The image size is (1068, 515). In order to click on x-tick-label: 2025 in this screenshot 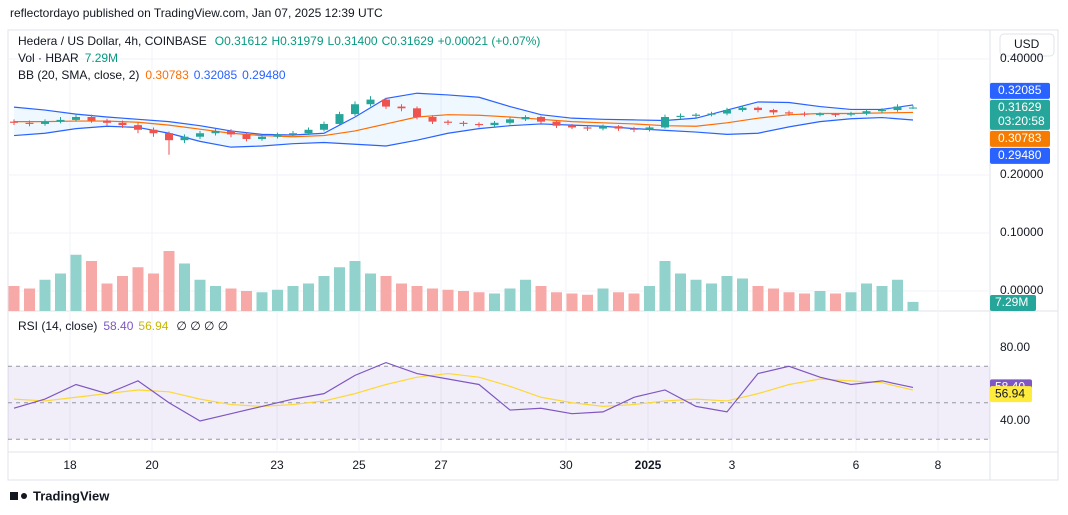, I will do `click(648, 465)`.